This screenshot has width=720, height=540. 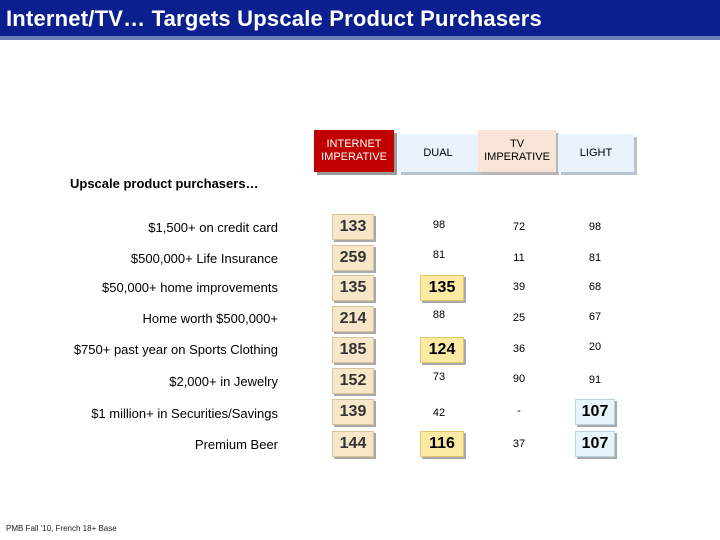 I want to click on dual-value: 81, so click(x=439, y=255).